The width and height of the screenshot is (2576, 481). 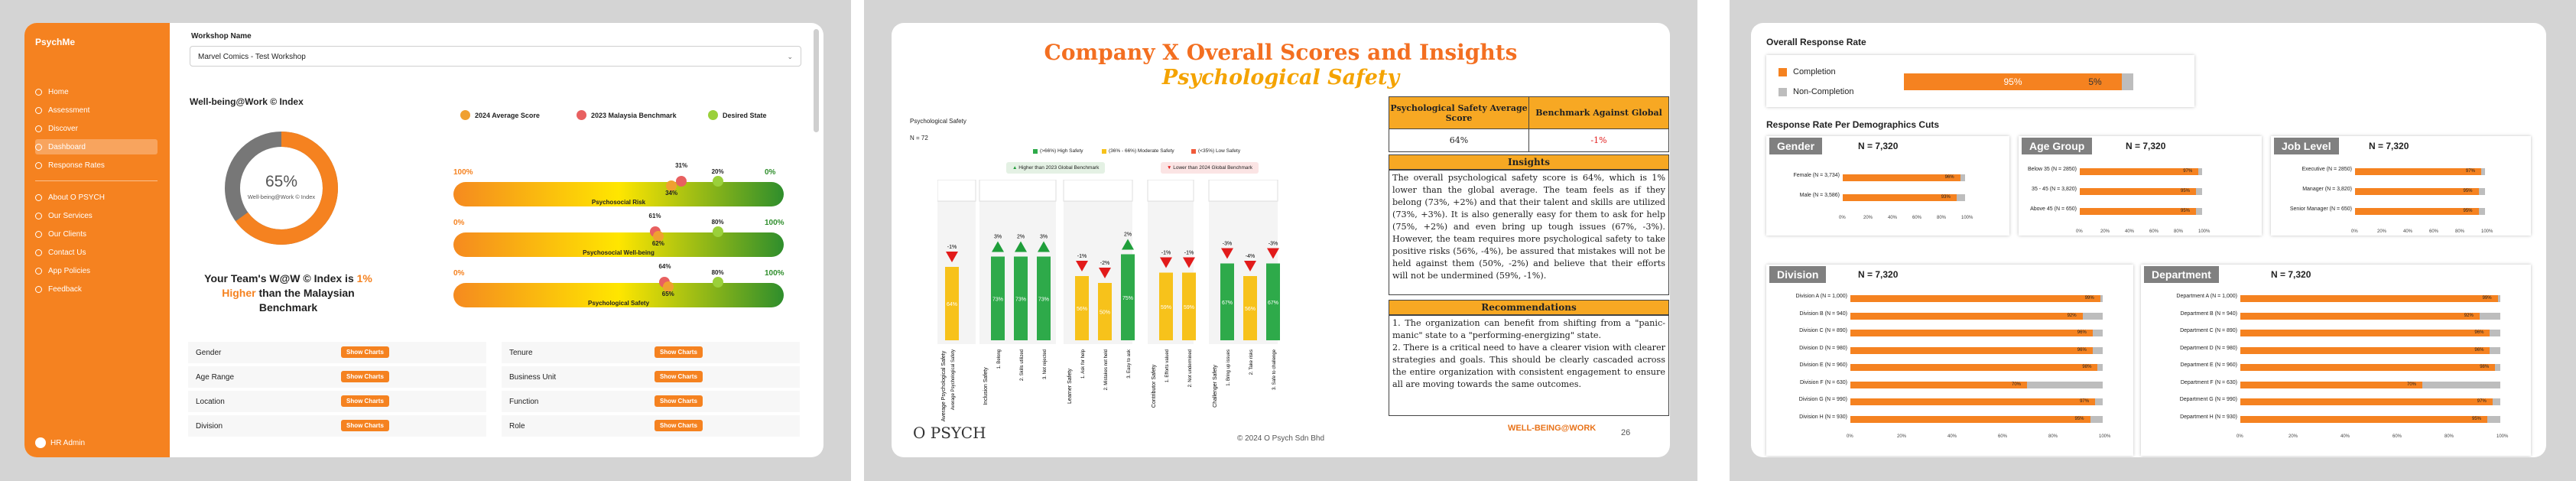 I want to click on brand-logo: PsychMe, so click(x=55, y=42).